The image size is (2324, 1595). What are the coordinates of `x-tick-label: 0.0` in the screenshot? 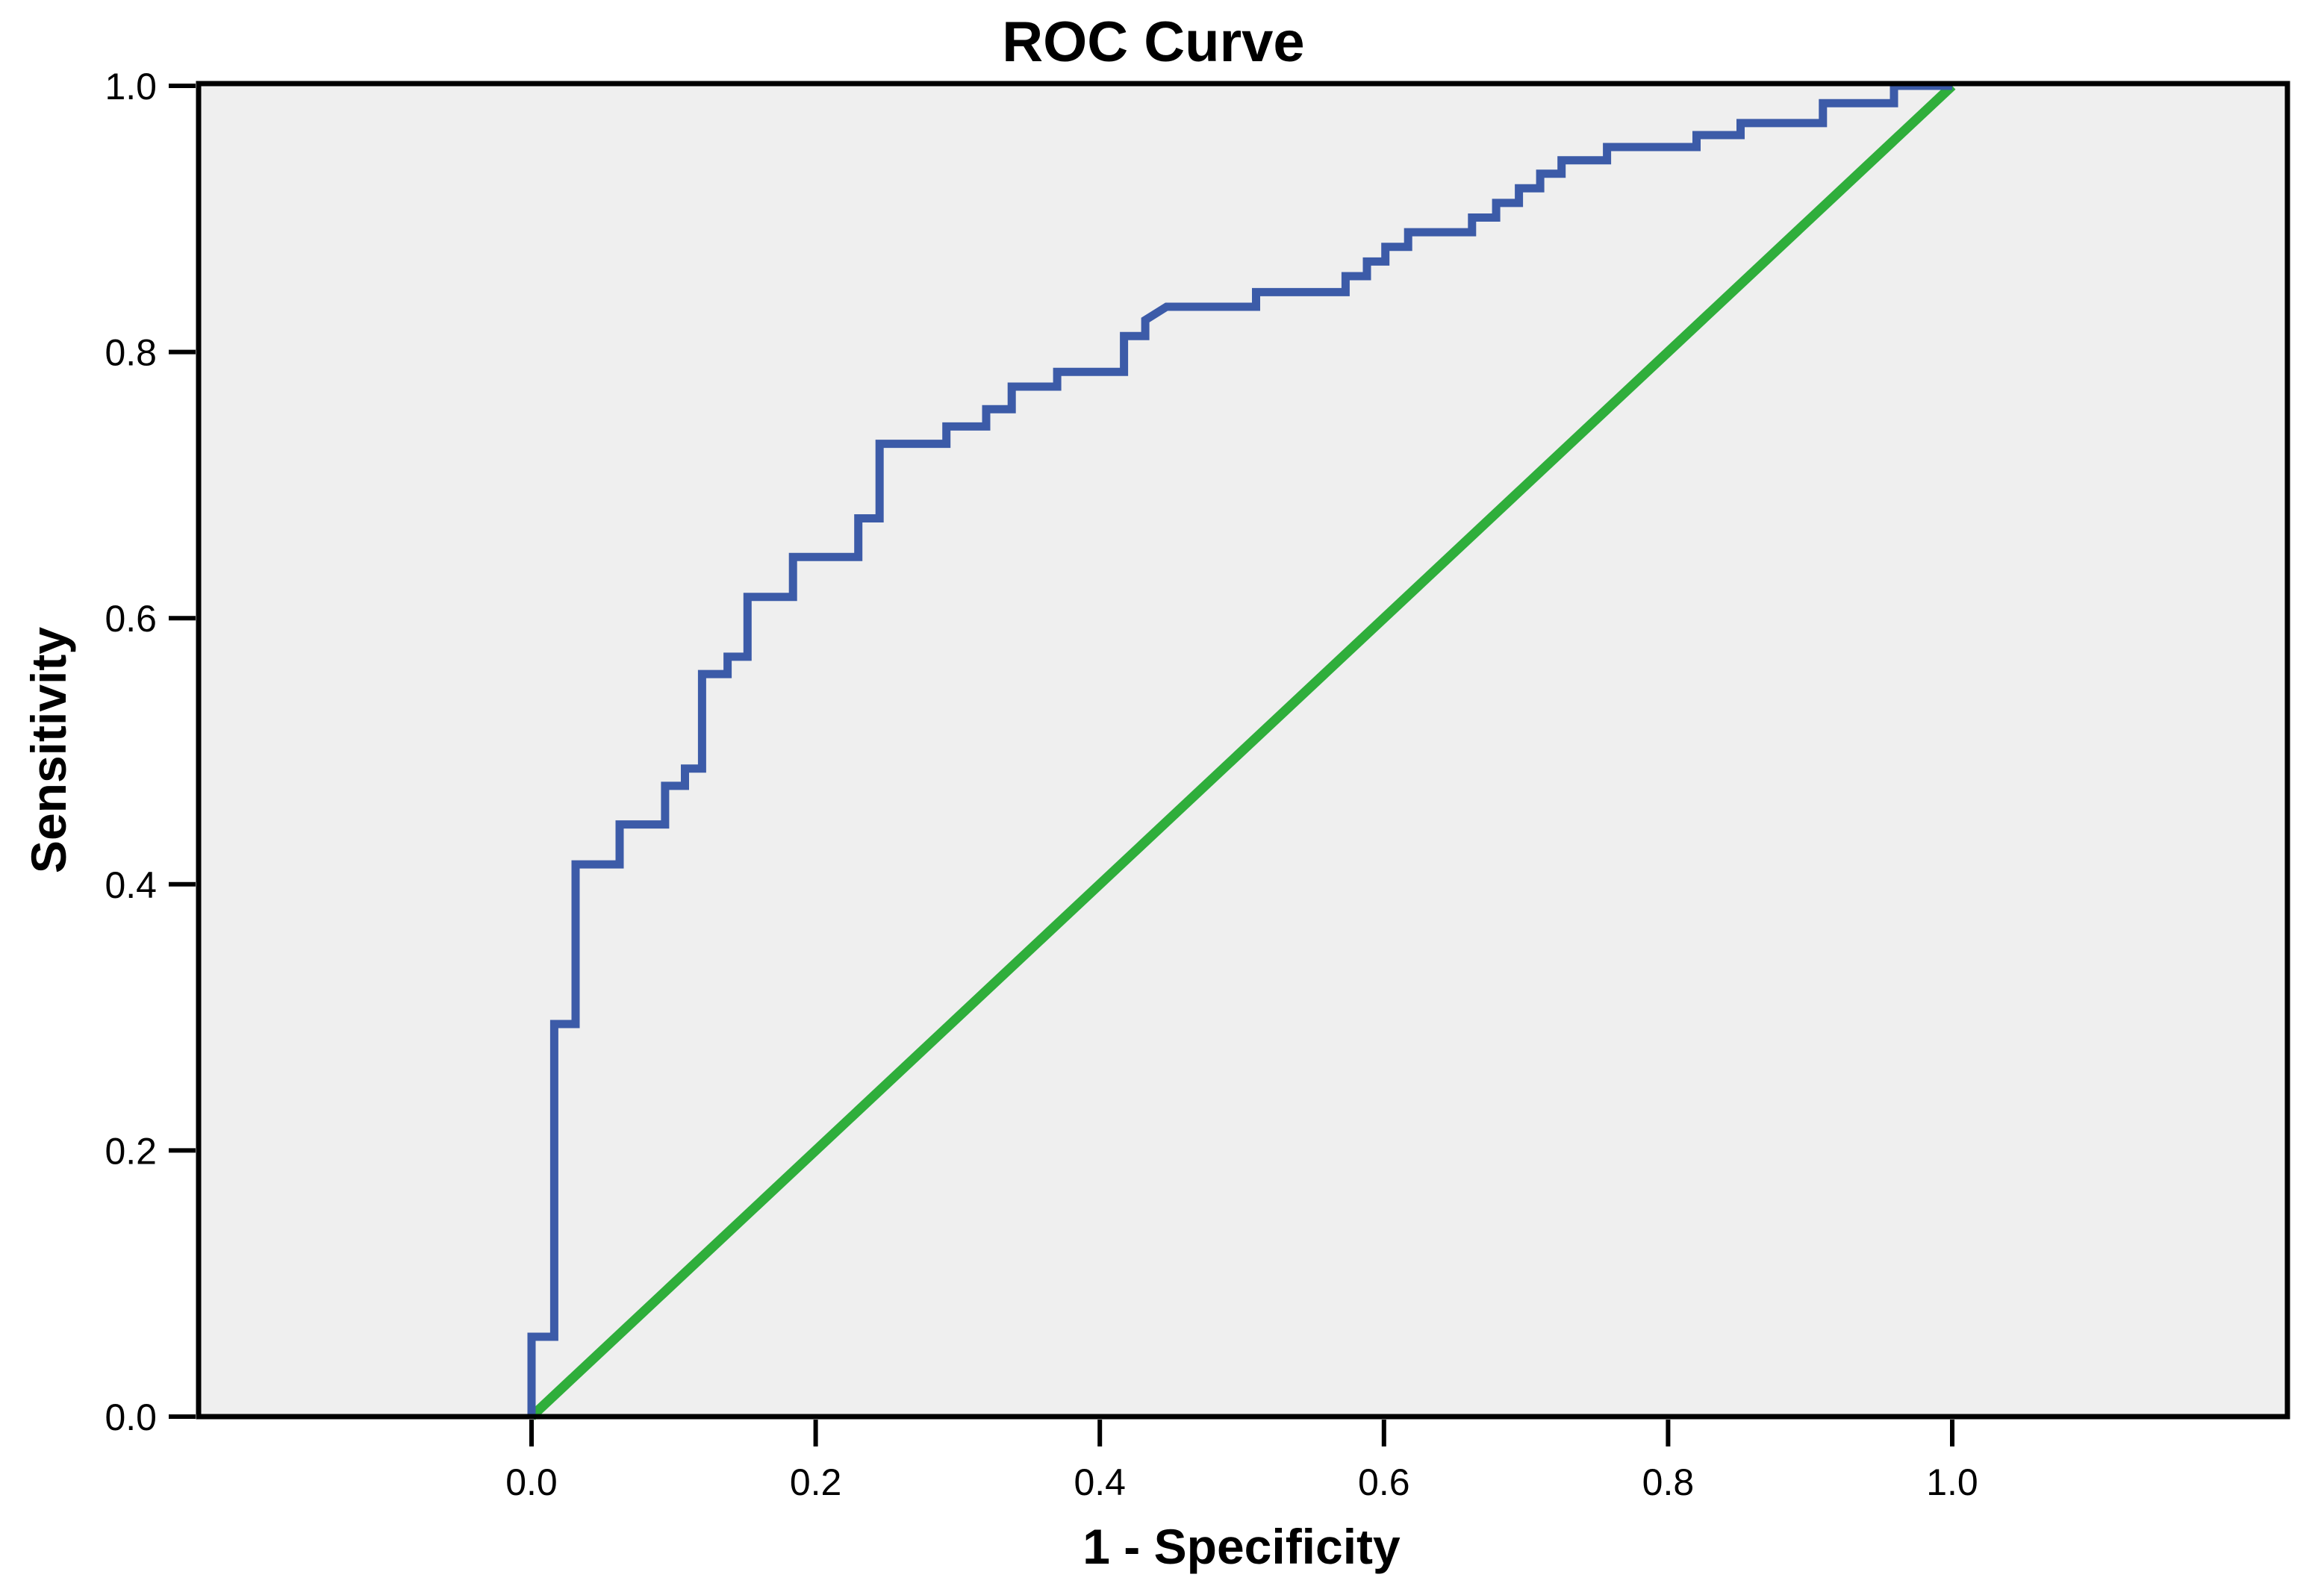 It's located at (531, 1482).